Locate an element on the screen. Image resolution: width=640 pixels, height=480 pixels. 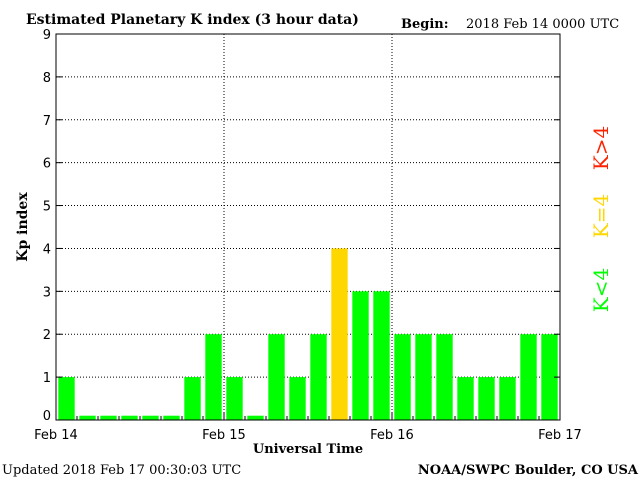
legend-equal: K=4 is located at coordinates (601, 216).